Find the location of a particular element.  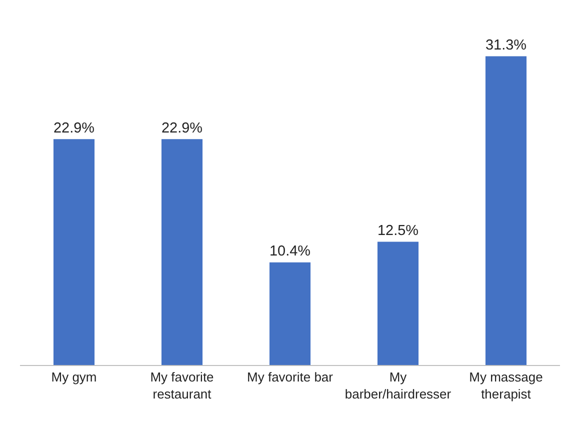

x-tick-label: My barber/hairdresser is located at coordinates (398, 386).